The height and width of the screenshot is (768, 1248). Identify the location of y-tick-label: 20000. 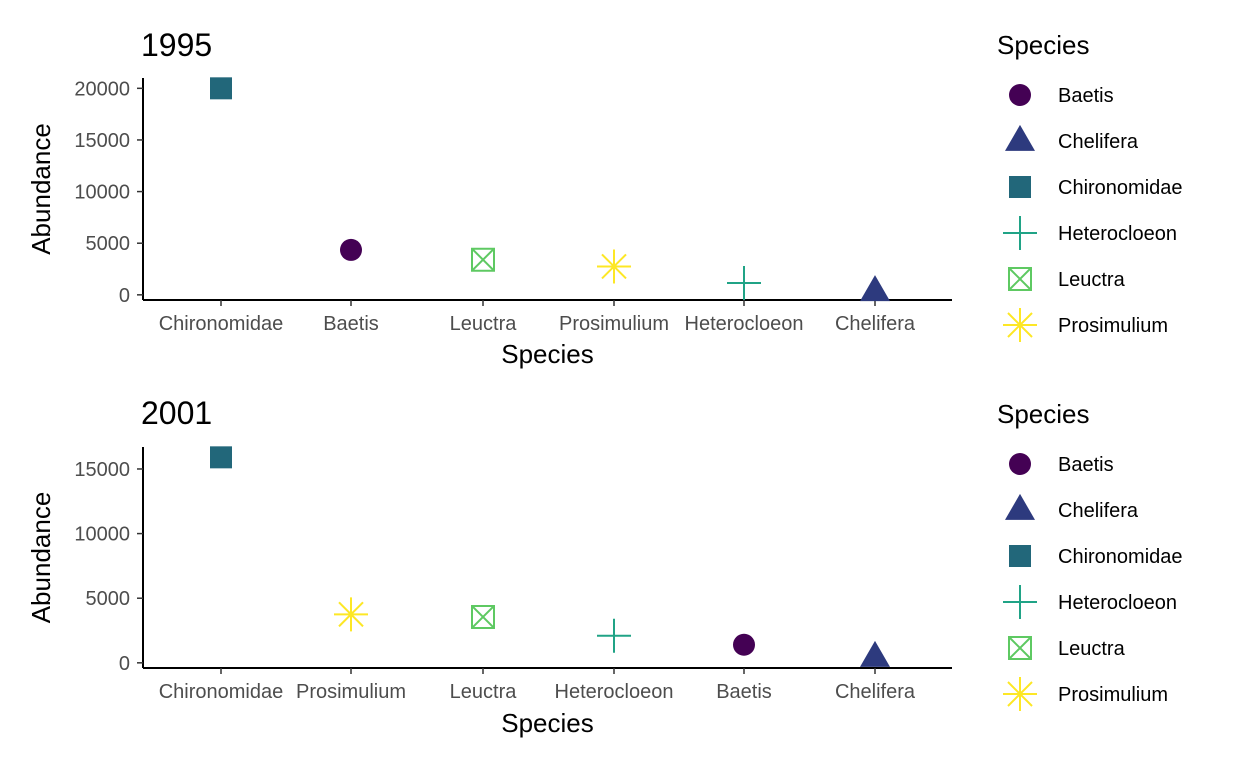
(102, 89).